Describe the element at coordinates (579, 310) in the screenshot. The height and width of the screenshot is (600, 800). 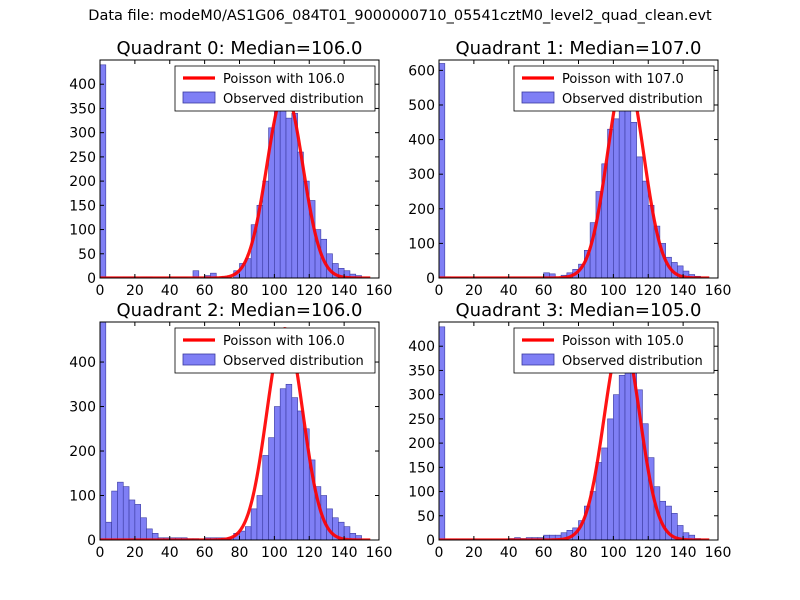
I see `subplot-title: Quadrant 3: Median=105.0` at that location.